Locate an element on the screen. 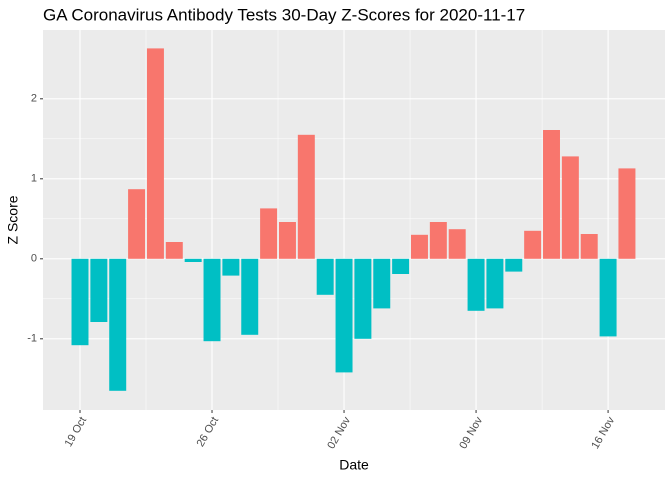 Image resolution: width=672 pixels, height=480 pixels. x-tick-label: 26 Oct is located at coordinates (208, 432).